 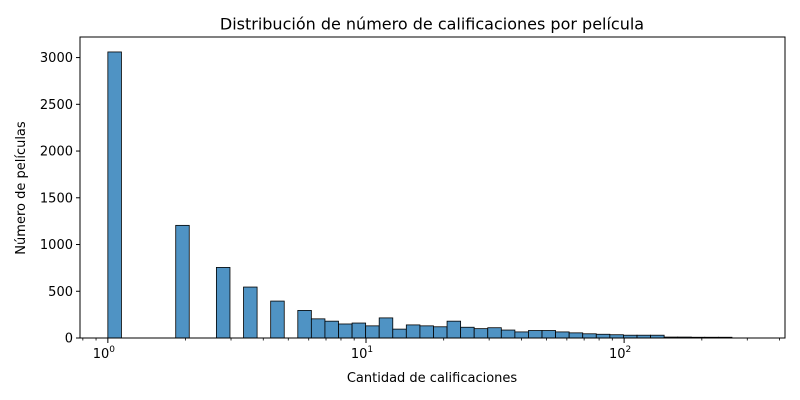 I want to click on y-tick-label: 500, so click(x=60, y=292).